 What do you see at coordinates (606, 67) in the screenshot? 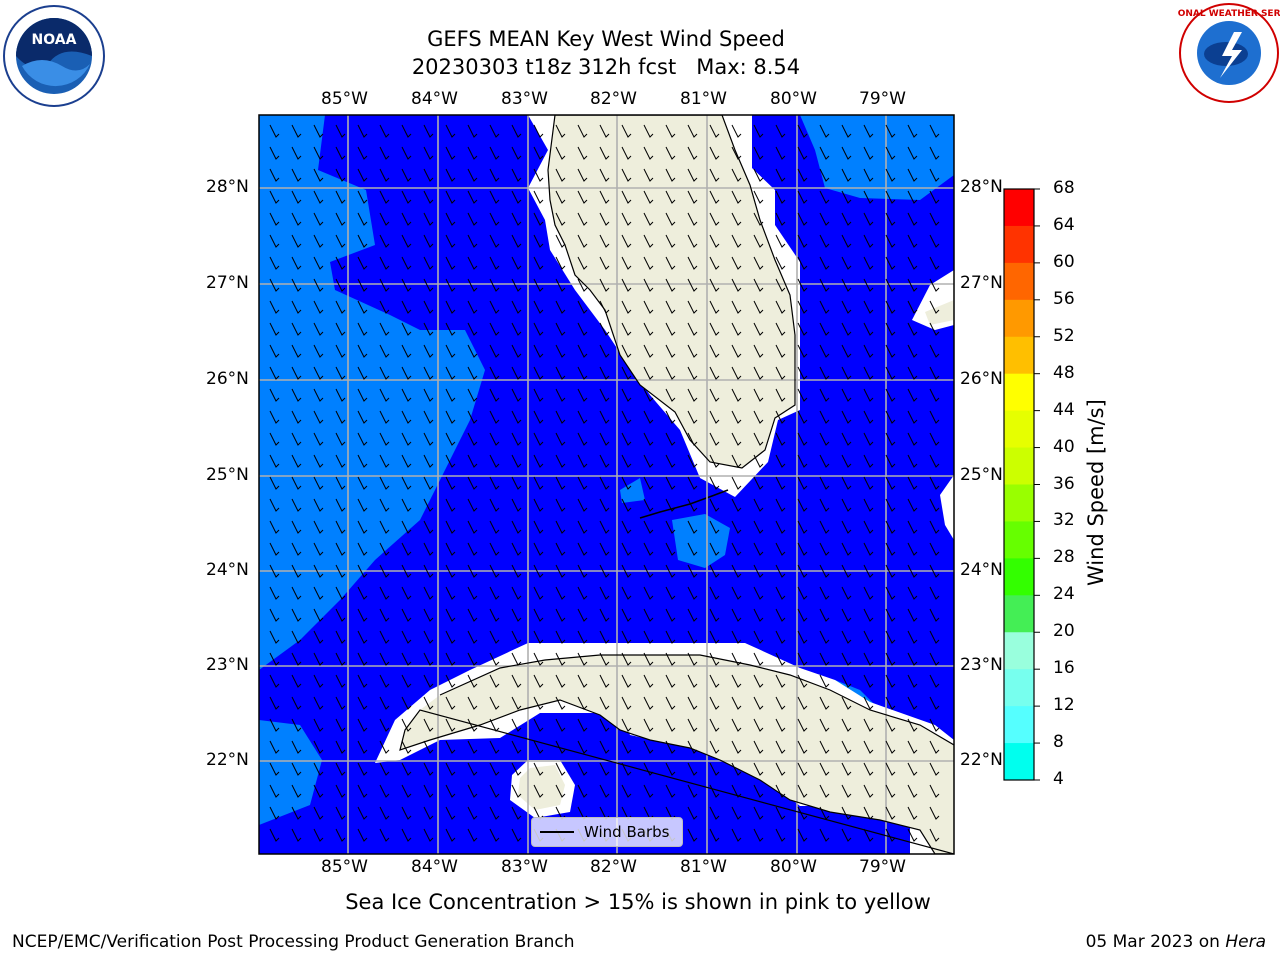
I see `map-subtitle: 20230303 t18z 312h fcst Max: 8.54` at bounding box center [606, 67].